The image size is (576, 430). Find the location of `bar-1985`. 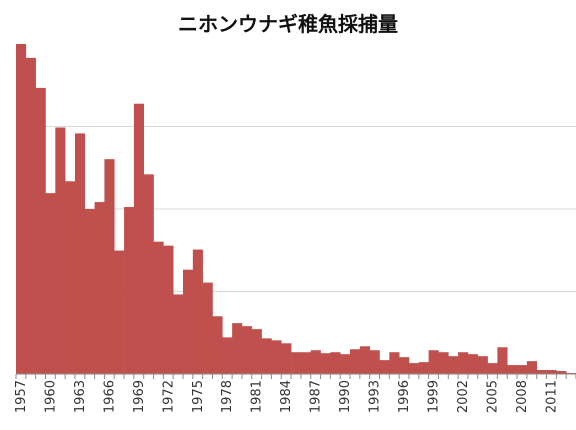

bar-1985 is located at coordinates (296, 363).